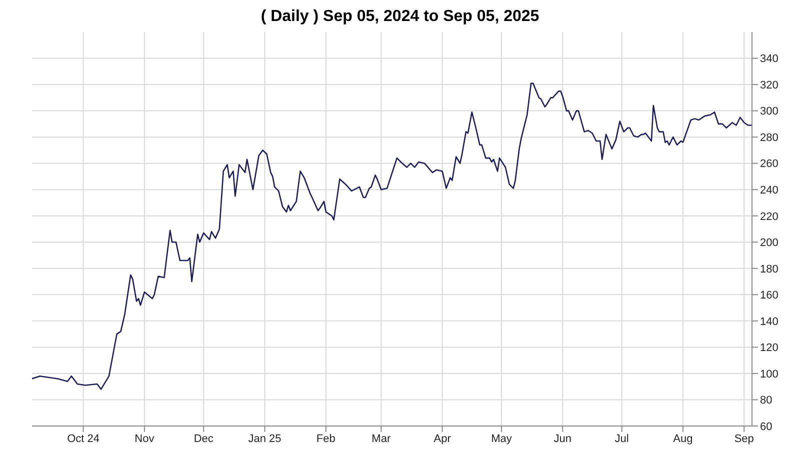 The image size is (800, 466). What do you see at coordinates (769, 59) in the screenshot?
I see `y-tick-label: 340` at bounding box center [769, 59].